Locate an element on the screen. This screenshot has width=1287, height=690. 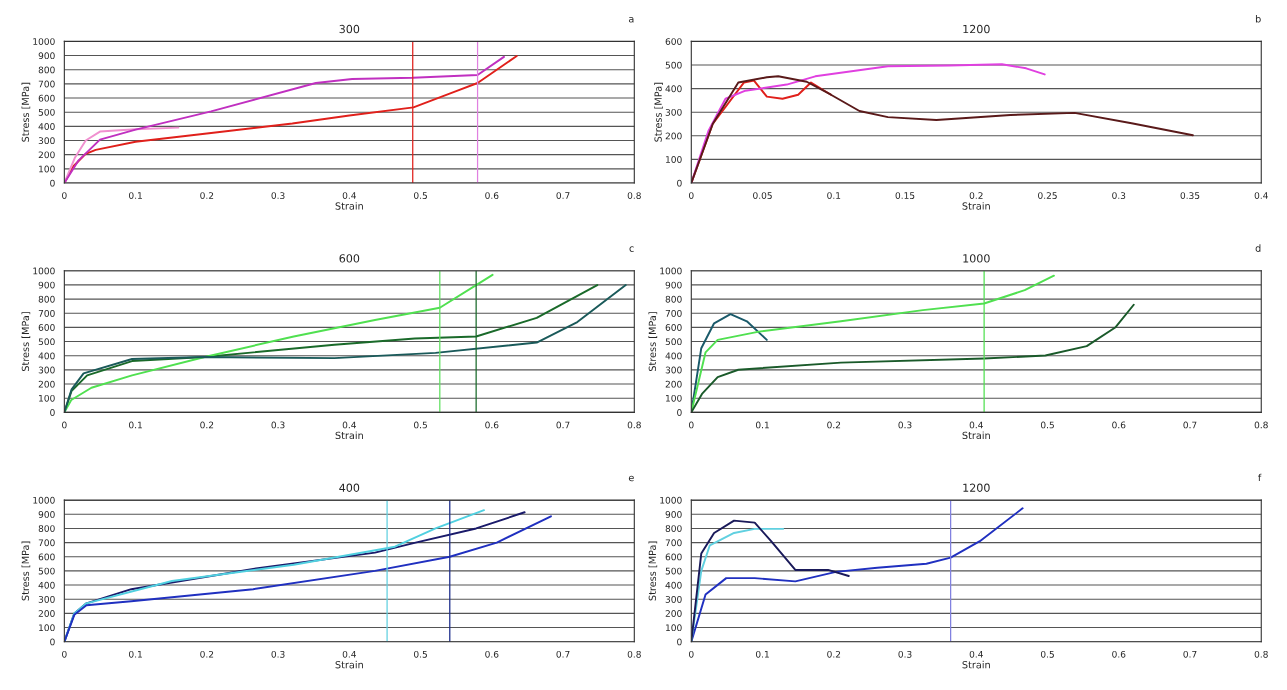
x-tick-label: 0.35 is located at coordinates (1190, 195).